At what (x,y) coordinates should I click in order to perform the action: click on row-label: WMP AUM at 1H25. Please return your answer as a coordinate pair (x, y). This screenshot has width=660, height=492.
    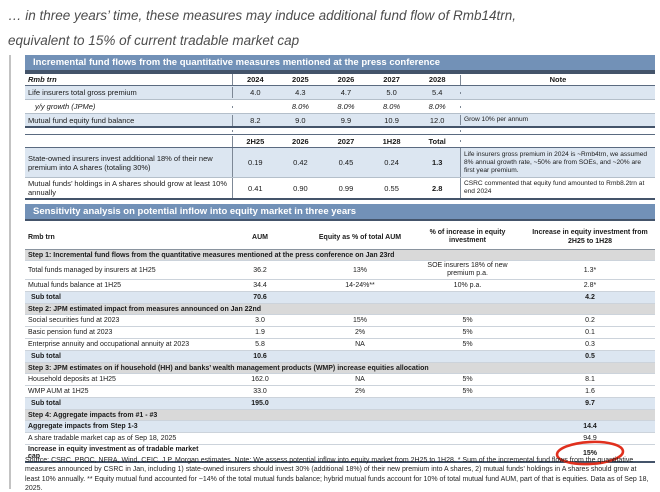
    Looking at the image, I should click on (58, 391).